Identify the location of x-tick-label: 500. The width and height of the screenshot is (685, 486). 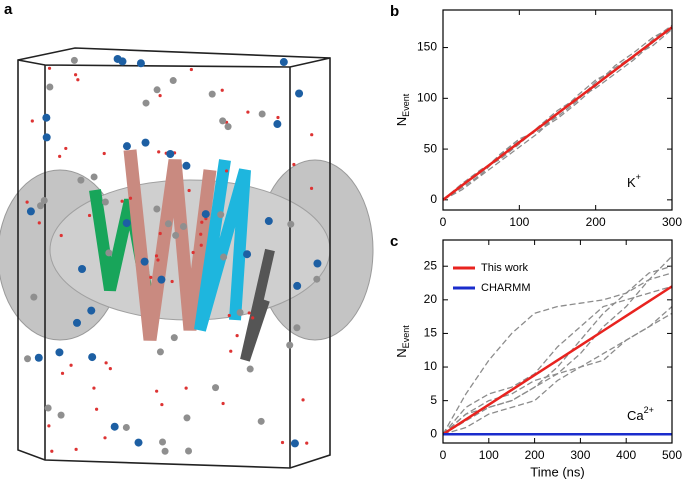
(672, 455).